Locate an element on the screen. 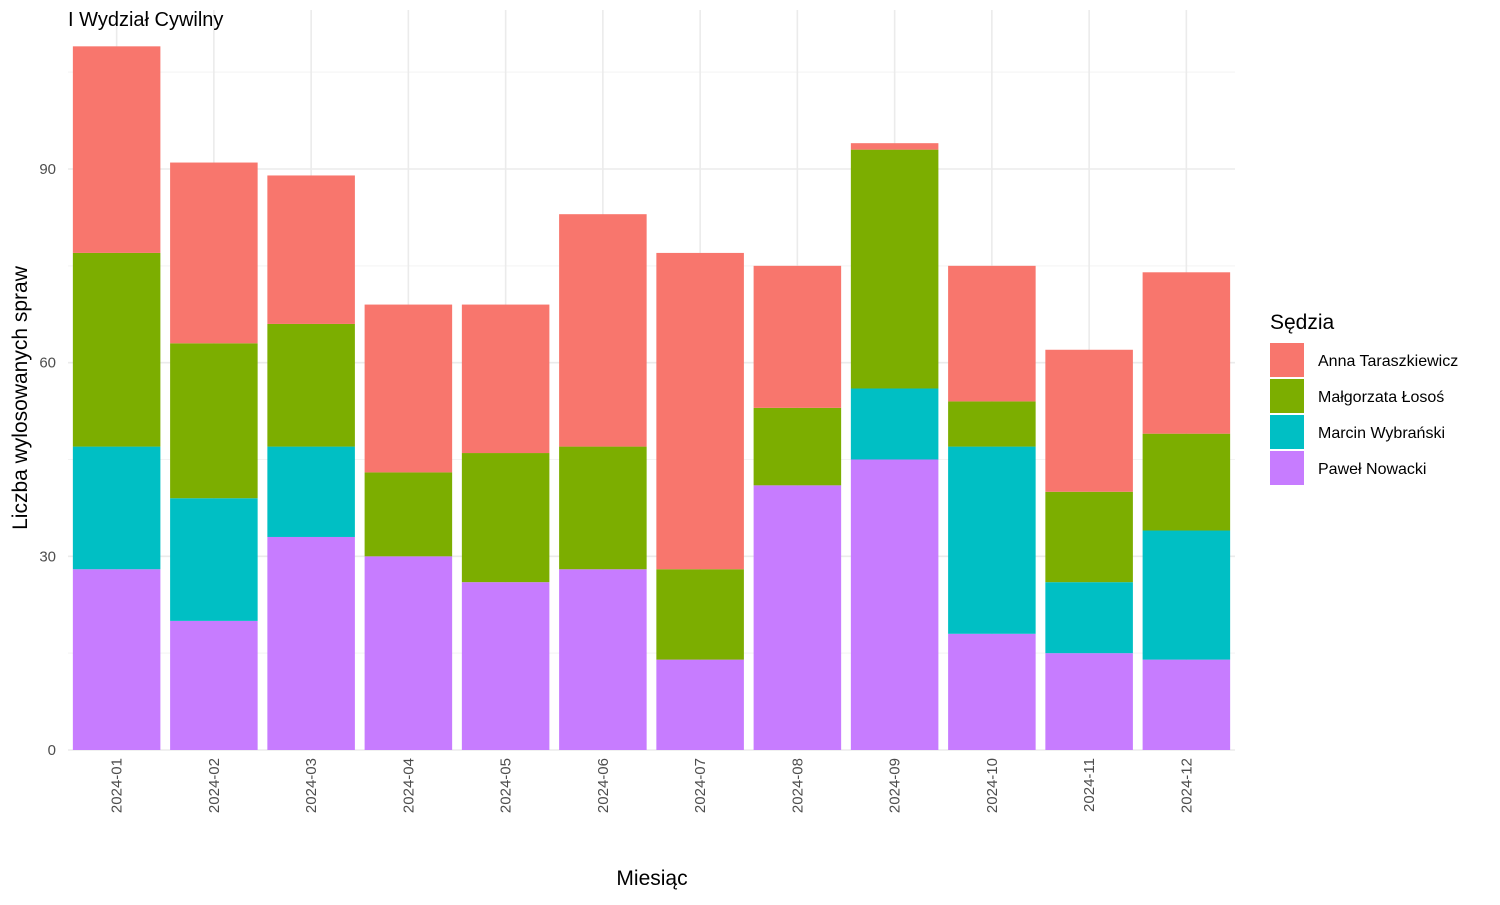 This screenshot has height=905, width=1500. bar-segment: Małgorzata Łosoś — 2024-02: 24 is located at coordinates (214, 421).